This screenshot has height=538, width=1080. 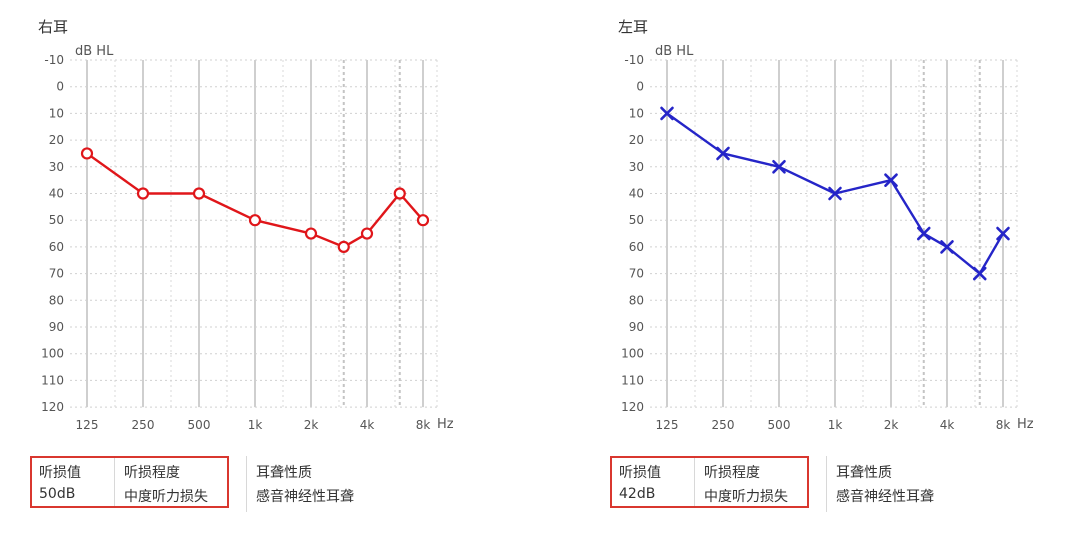 What do you see at coordinates (53, 27) in the screenshot?
I see `right-ear-title: 右耳` at bounding box center [53, 27].